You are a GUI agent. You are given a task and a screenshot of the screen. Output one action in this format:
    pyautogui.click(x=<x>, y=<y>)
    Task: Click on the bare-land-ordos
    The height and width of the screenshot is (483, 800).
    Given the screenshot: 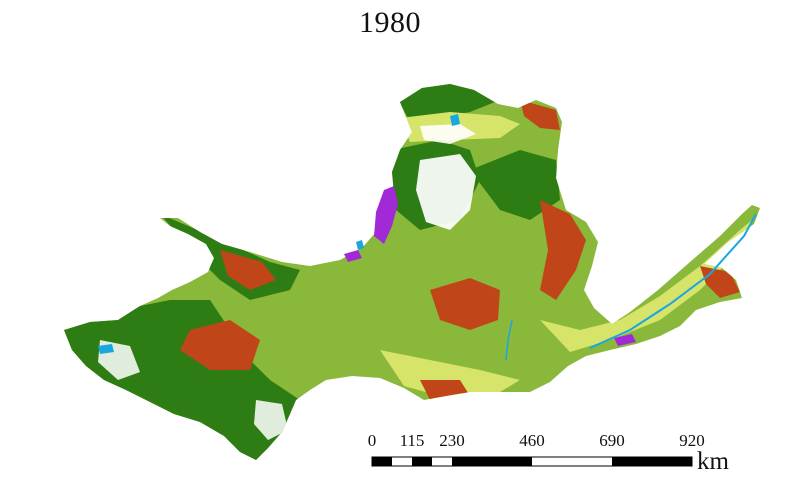 What is the action you would take?
    pyautogui.click(x=446, y=192)
    